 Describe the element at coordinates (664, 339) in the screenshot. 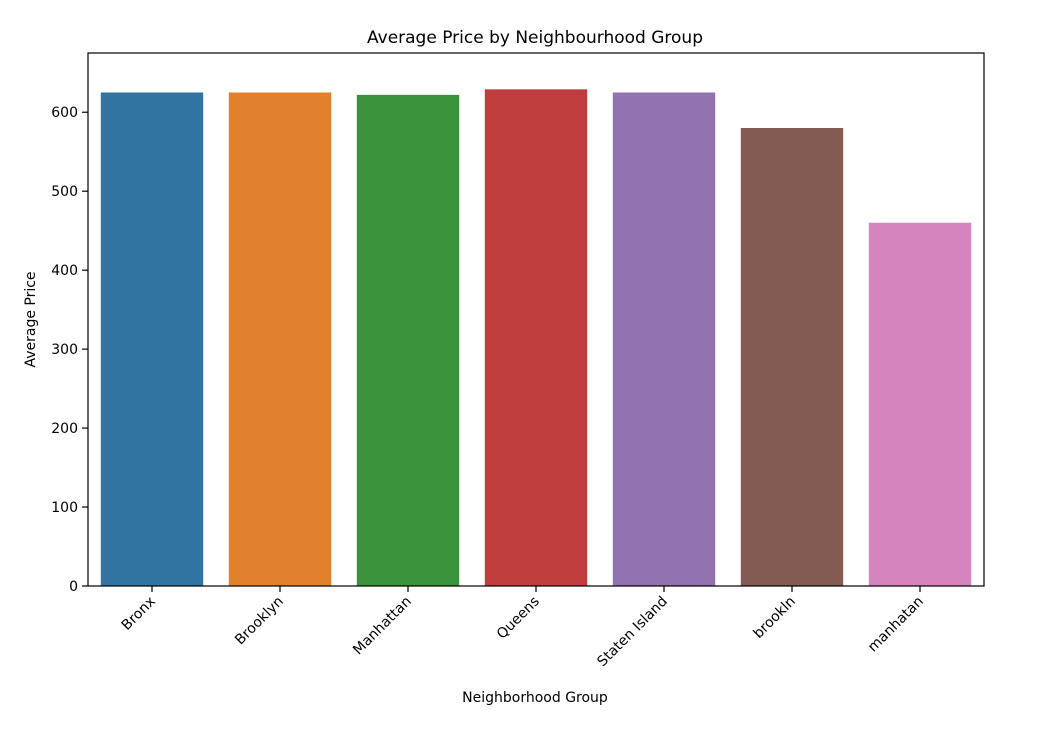

I see `bar-staten-island` at that location.